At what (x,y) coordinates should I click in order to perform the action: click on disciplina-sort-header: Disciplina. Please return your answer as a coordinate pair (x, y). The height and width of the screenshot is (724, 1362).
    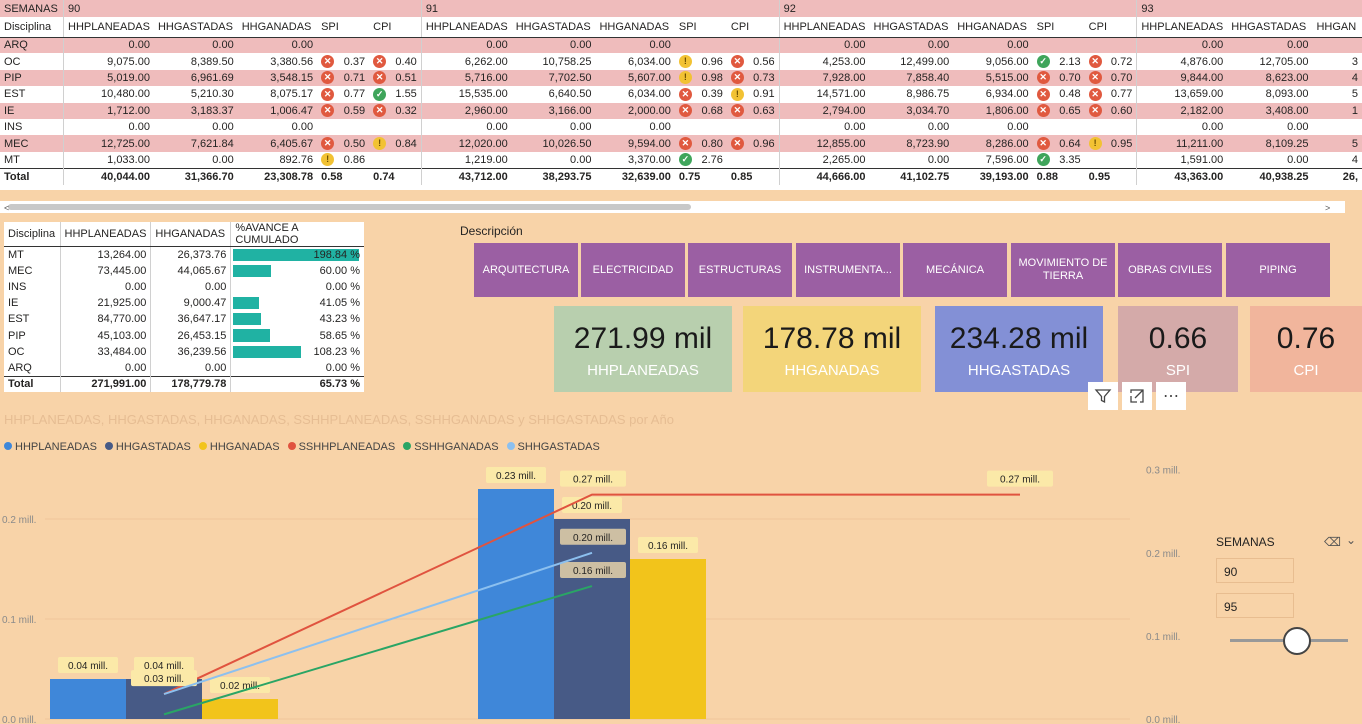
    Looking at the image, I should click on (32, 234).